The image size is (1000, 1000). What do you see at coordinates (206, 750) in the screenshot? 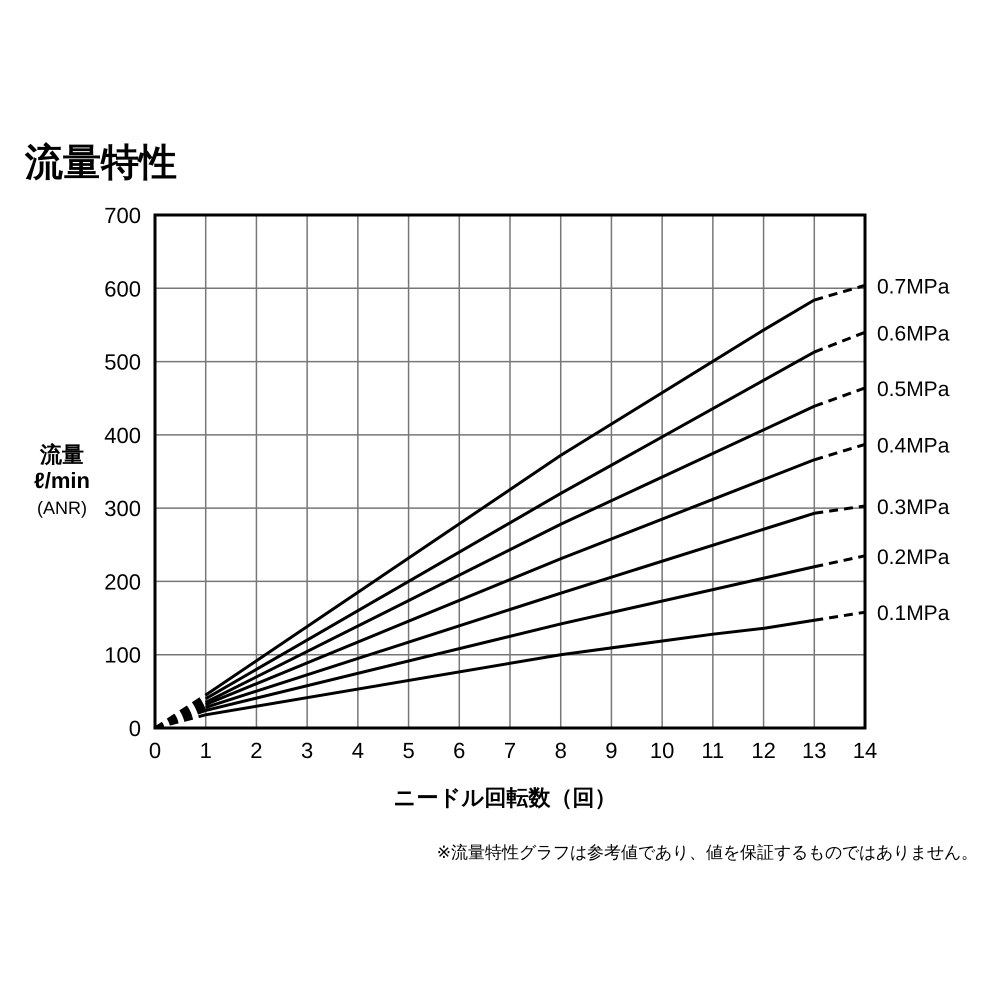
I see `x-tick-label: 1` at bounding box center [206, 750].